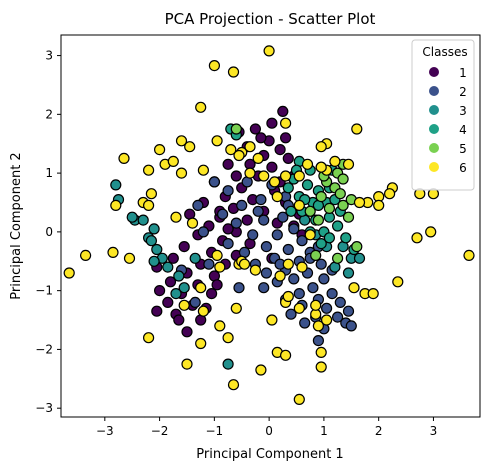 Image resolution: width=492 pixels, height=470 pixels. I want to click on chart-title: PCA Projection - Scatter Plot, so click(270, 19).